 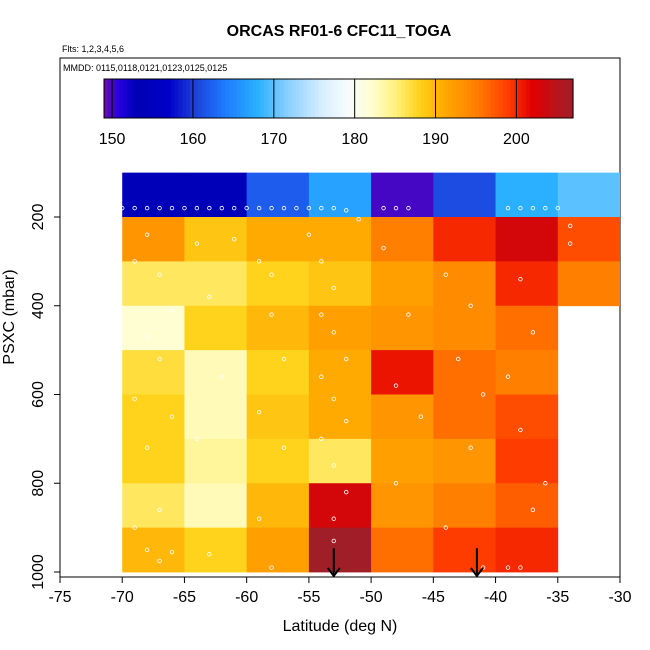 I want to click on colorbar: 150 160 170 180 190 200, so click(x=336, y=113).